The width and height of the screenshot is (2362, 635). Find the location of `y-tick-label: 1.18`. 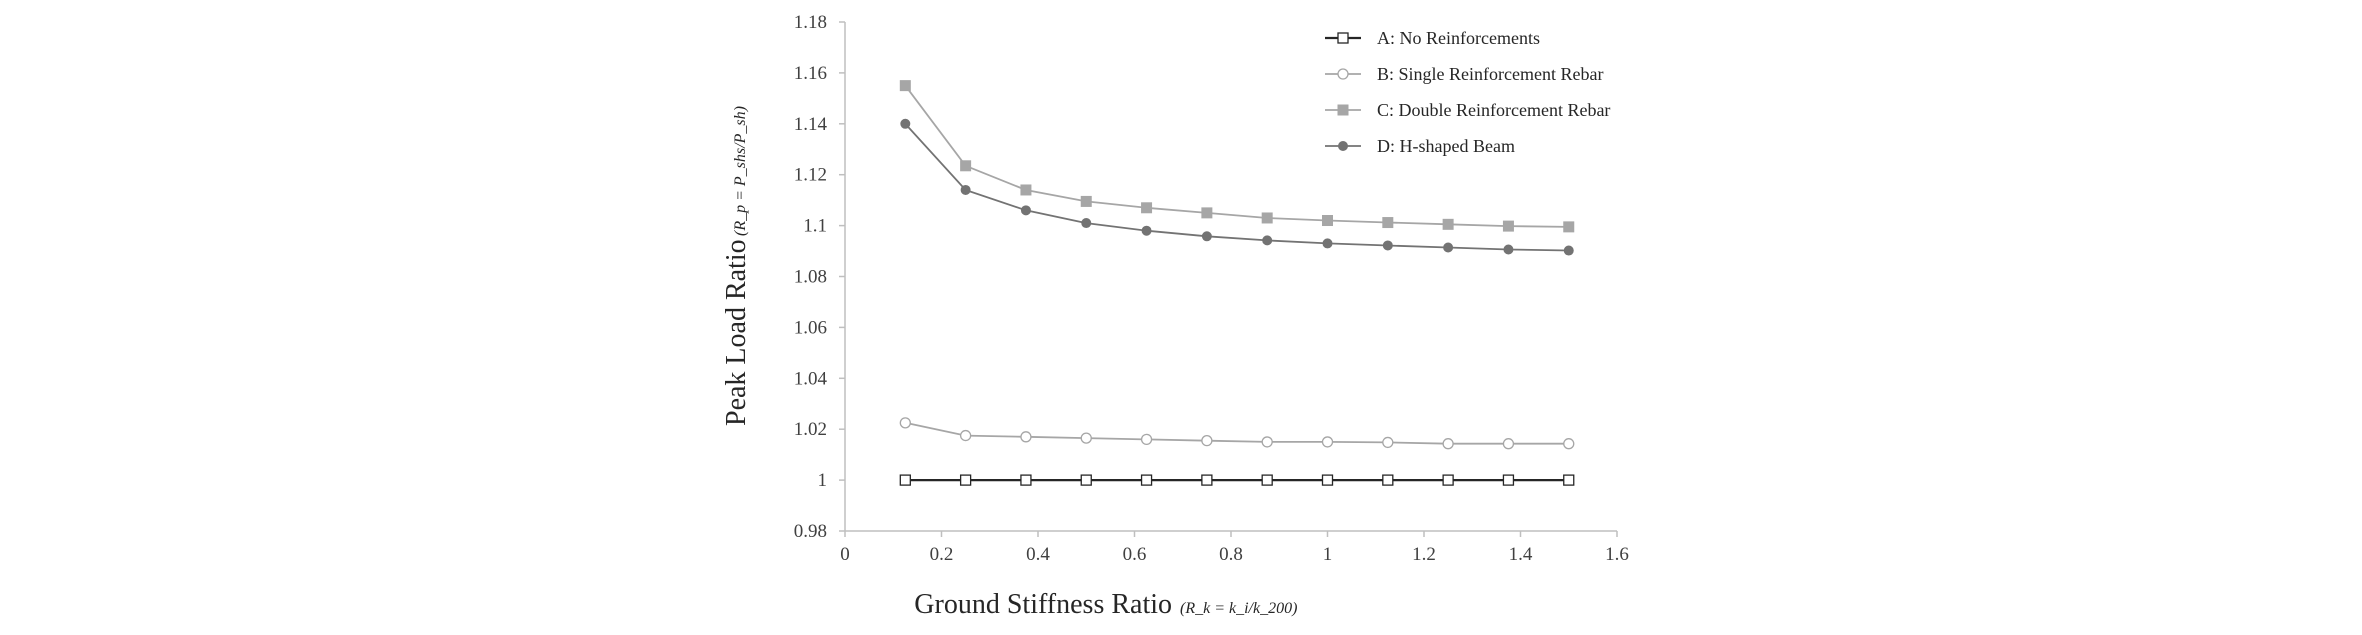

y-tick-label: 1.18 is located at coordinates (810, 22).